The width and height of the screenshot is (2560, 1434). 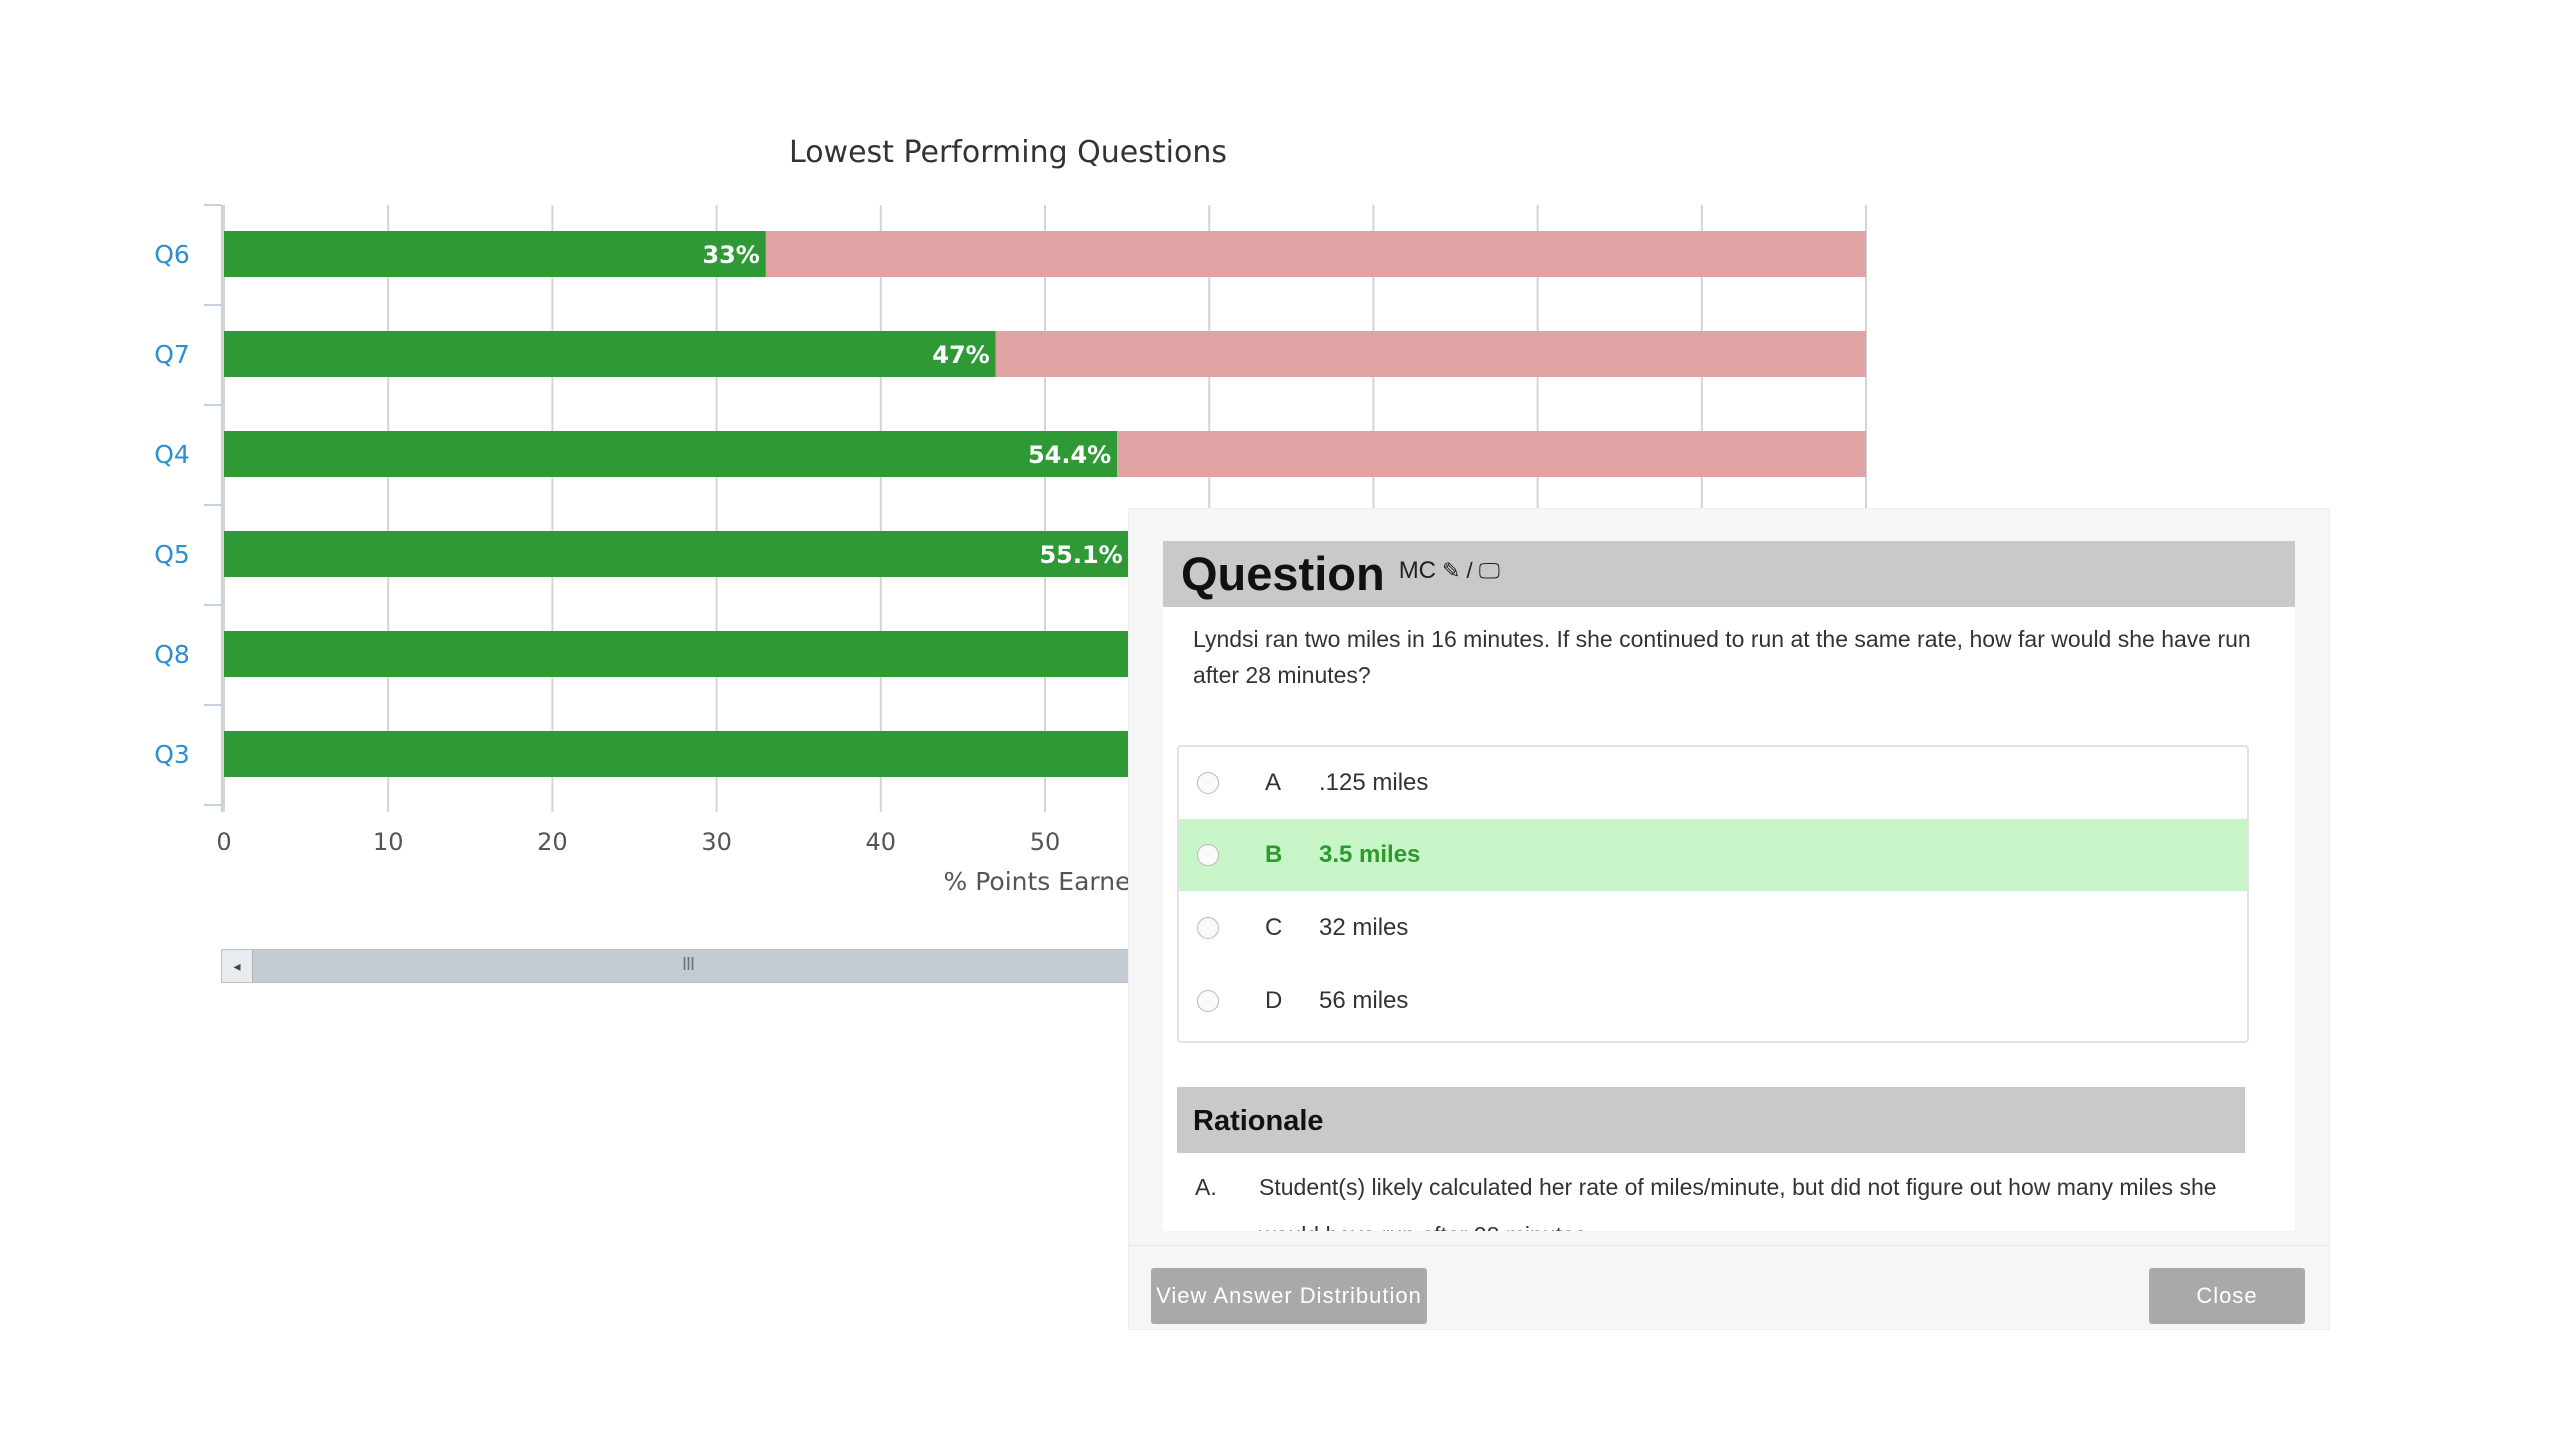 What do you see at coordinates (2227, 1296) in the screenshot?
I see `close-button: Close` at bounding box center [2227, 1296].